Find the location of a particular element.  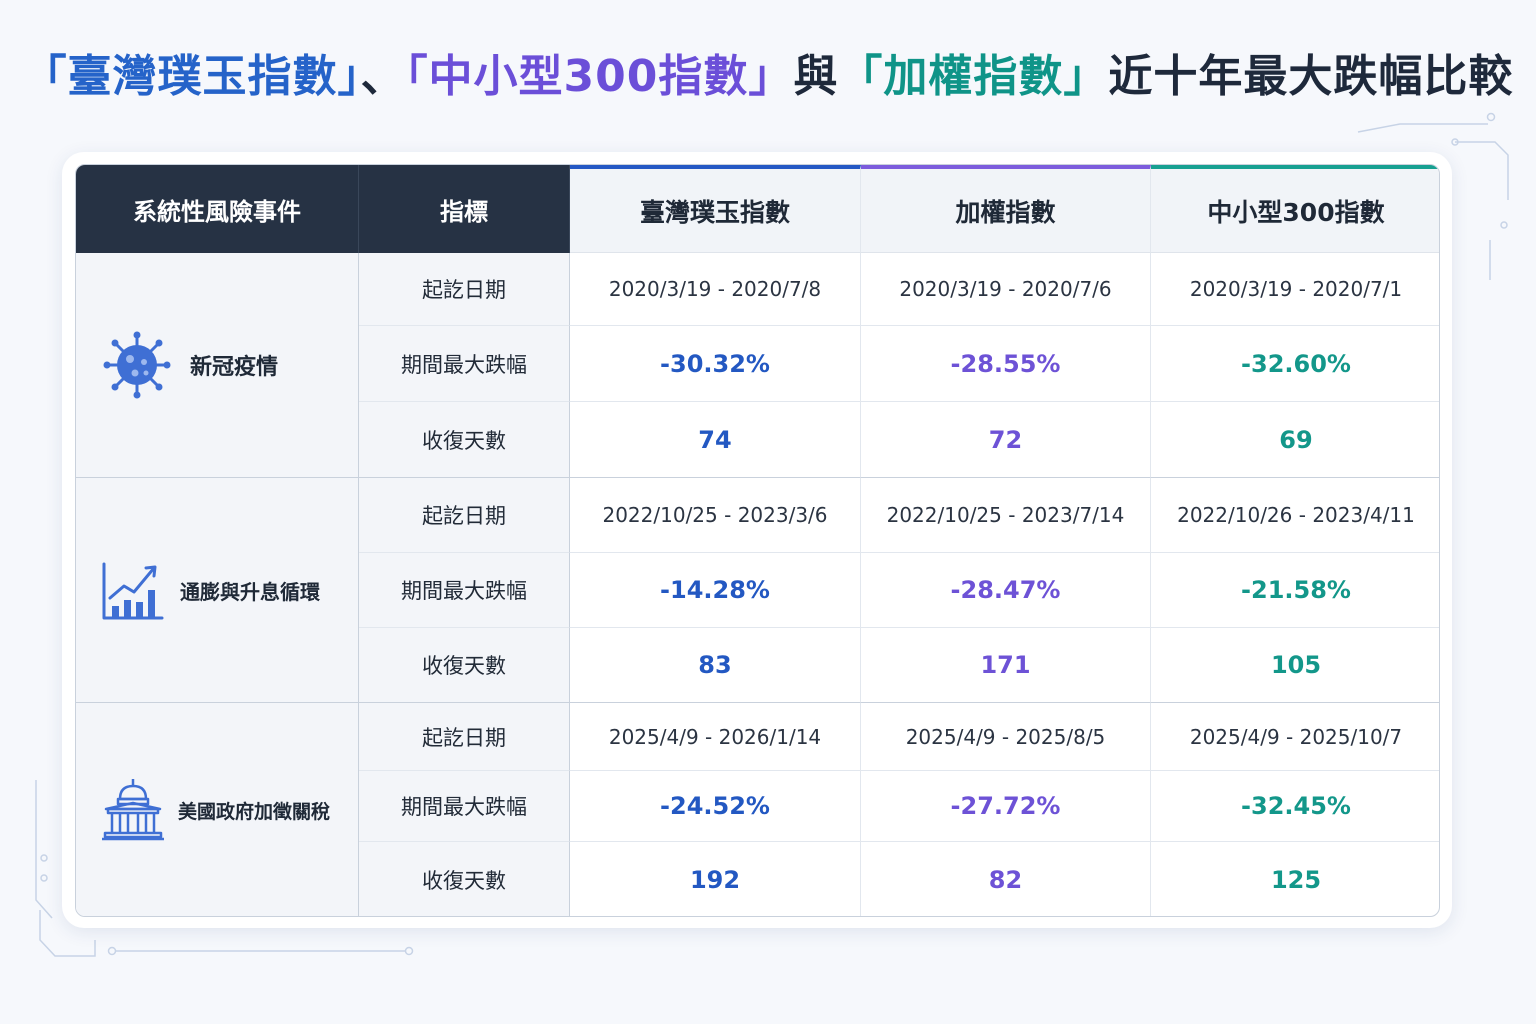

drawdown-col2: -28.47% is located at coordinates (1006, 590).